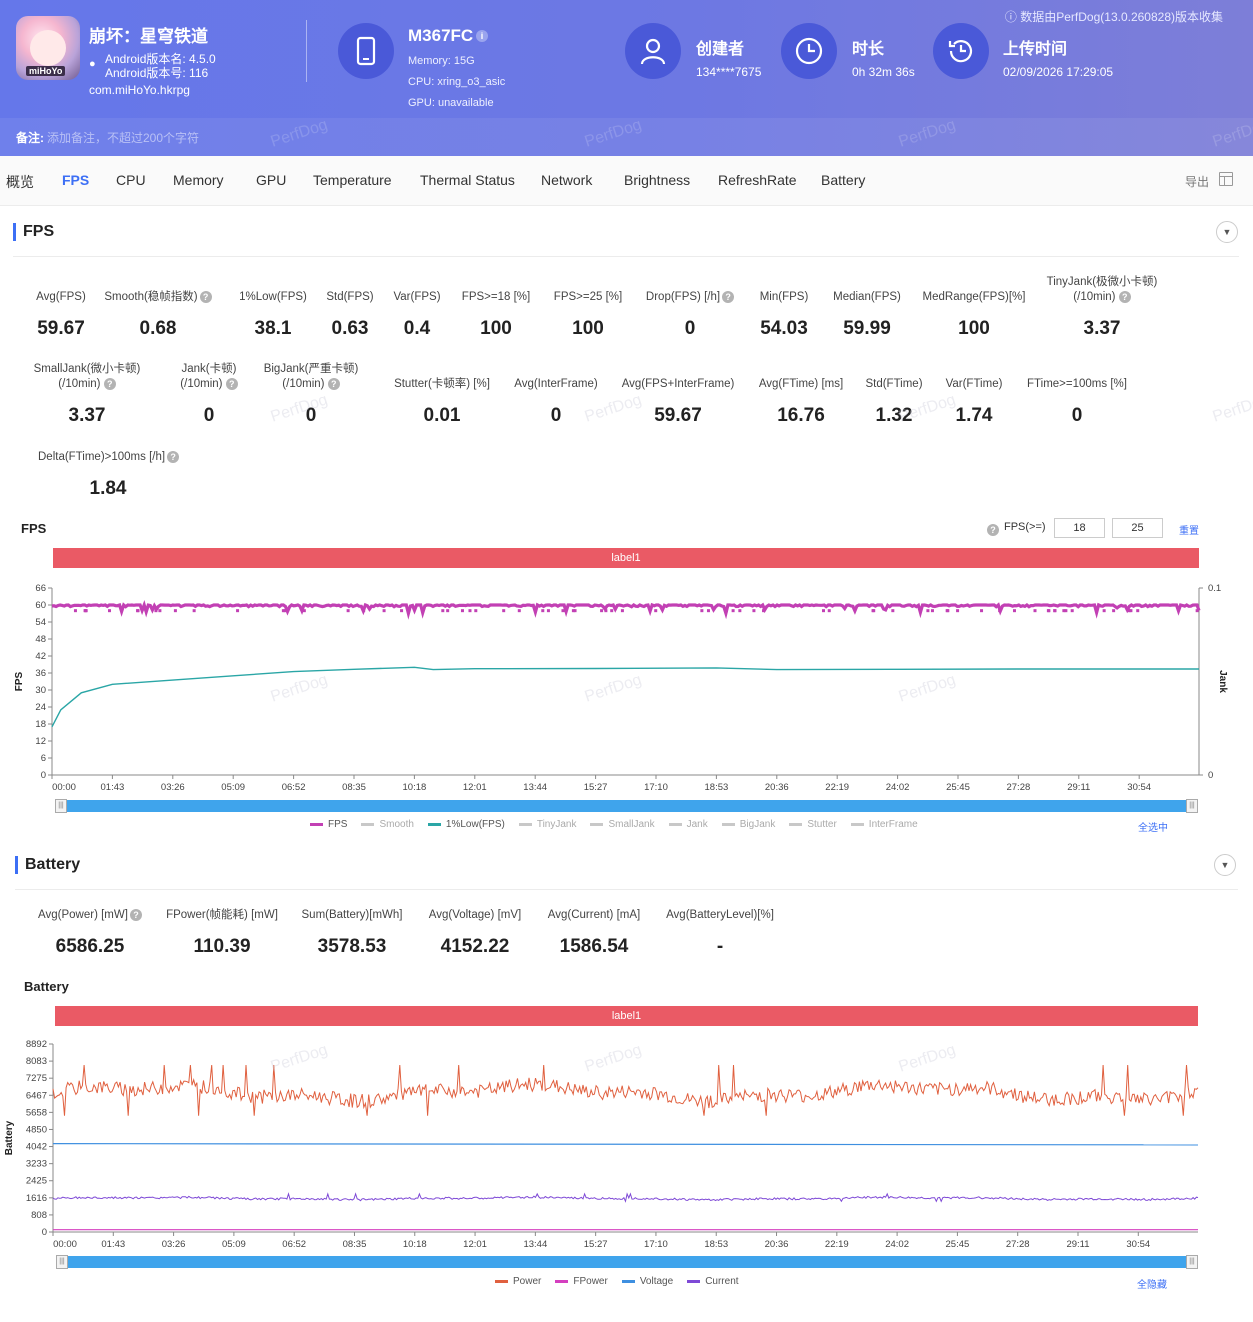 Image resolution: width=1253 pixels, height=1322 pixels. What do you see at coordinates (675, 824) in the screenshot?
I see `legend-swatch` at bounding box center [675, 824].